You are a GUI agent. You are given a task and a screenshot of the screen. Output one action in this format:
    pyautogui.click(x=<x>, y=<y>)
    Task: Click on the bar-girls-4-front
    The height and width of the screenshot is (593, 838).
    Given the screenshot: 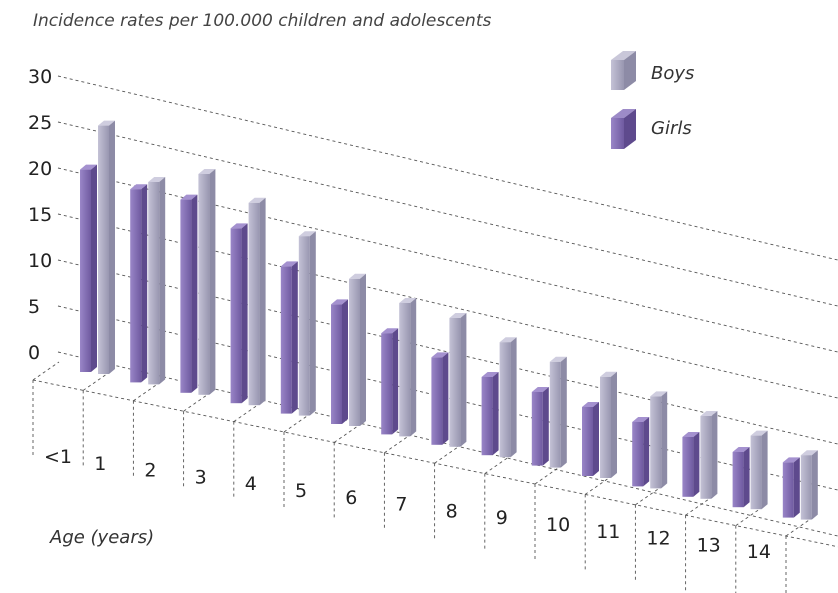 What is the action you would take?
    pyautogui.click(x=286, y=340)
    